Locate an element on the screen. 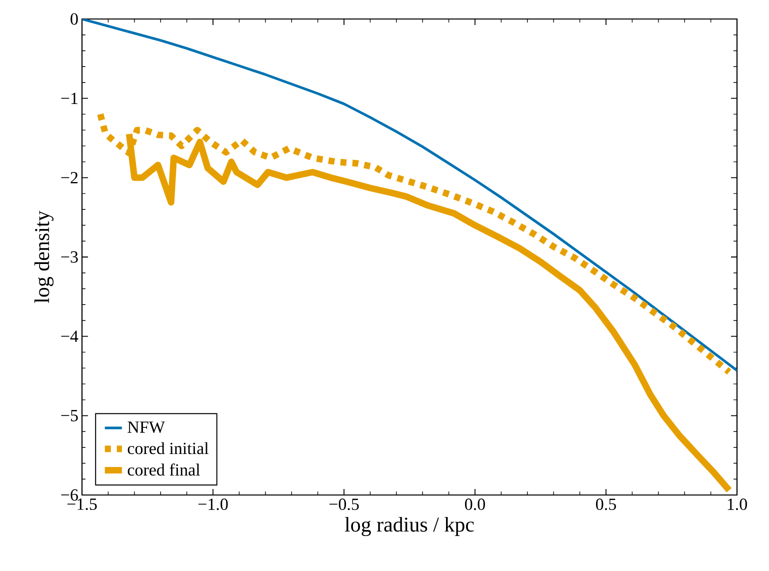 Image resolution: width=769 pixels, height=571 pixels. x-tick-label: 0.0 is located at coordinates (475, 504).